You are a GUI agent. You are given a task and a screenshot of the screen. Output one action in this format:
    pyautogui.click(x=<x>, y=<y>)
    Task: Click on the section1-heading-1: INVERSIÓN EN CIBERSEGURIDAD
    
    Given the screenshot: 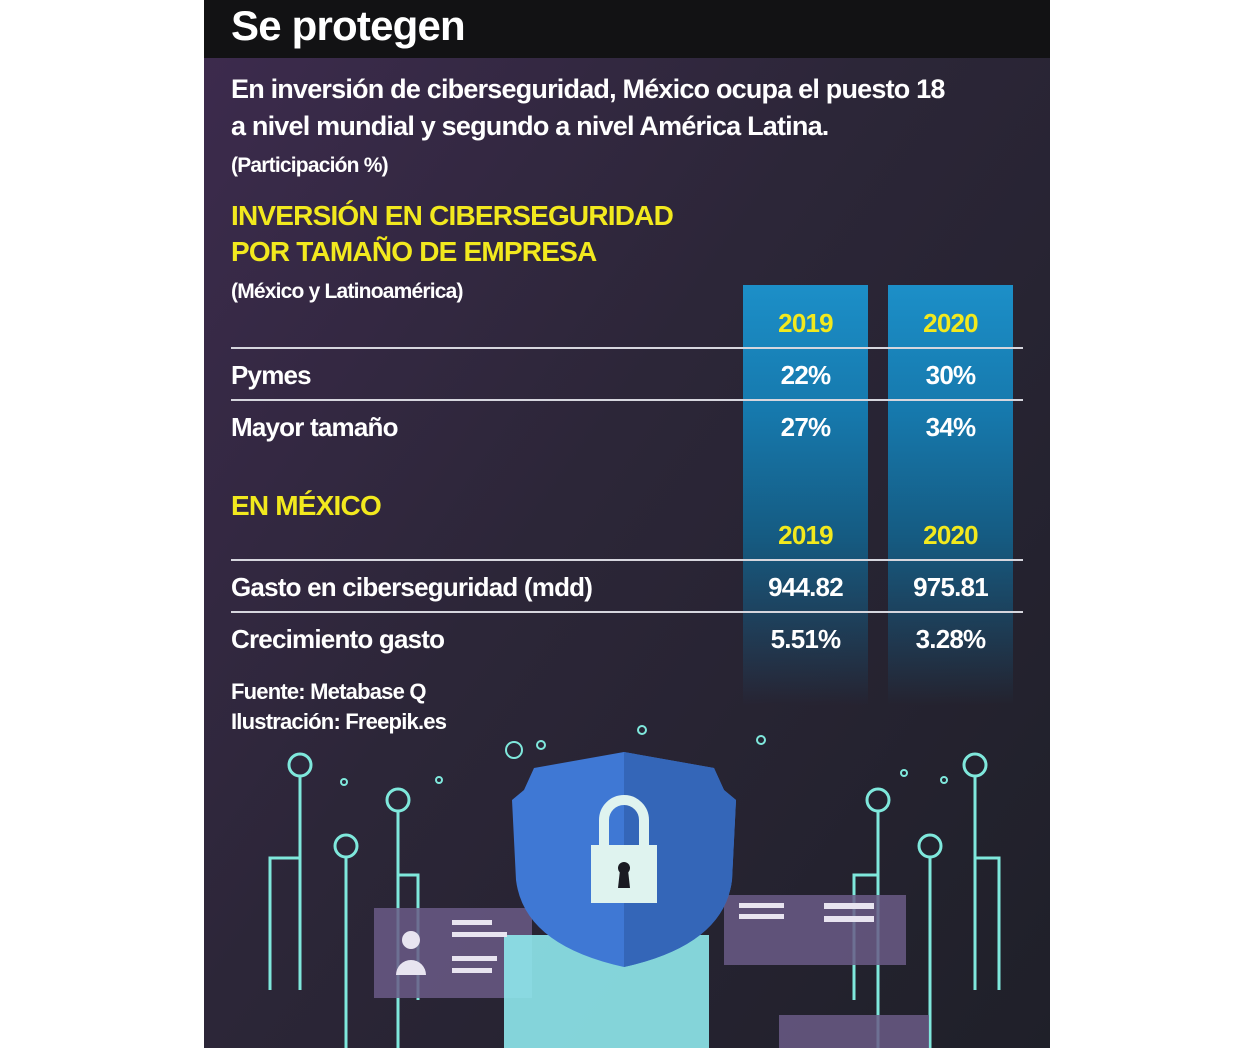 What is the action you would take?
    pyautogui.click(x=452, y=215)
    